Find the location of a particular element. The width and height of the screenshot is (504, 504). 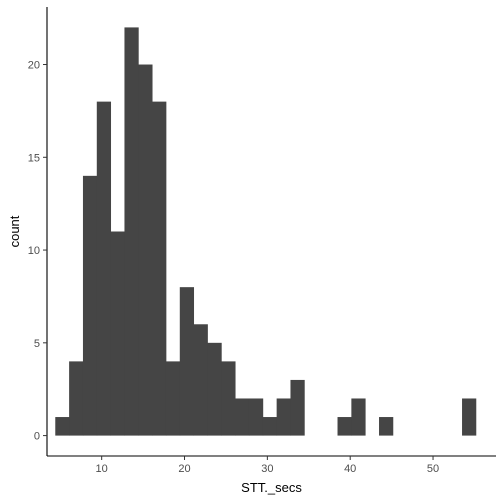

x-axis-title: STT._secs is located at coordinates (271, 487).